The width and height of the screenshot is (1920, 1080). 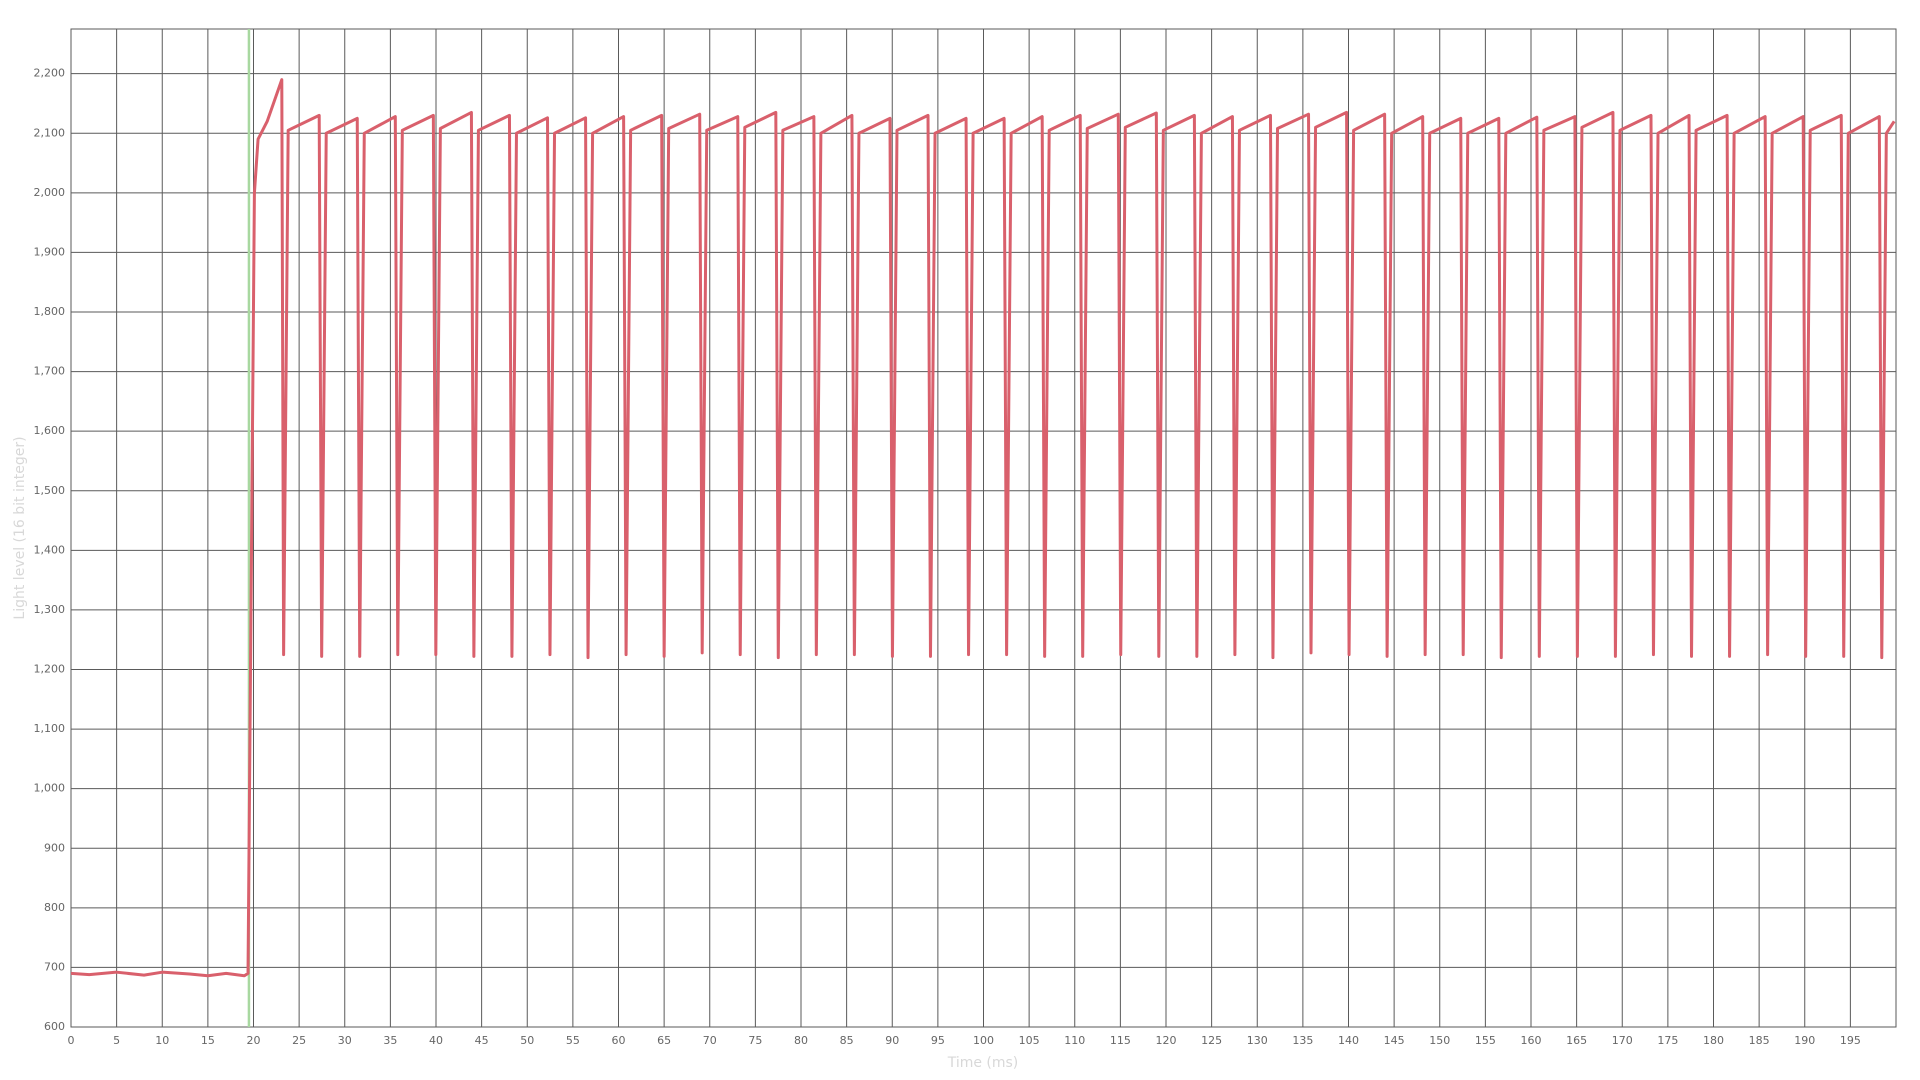 What do you see at coordinates (1531, 1040) in the screenshot?
I see `x-tick-label: 160` at bounding box center [1531, 1040].